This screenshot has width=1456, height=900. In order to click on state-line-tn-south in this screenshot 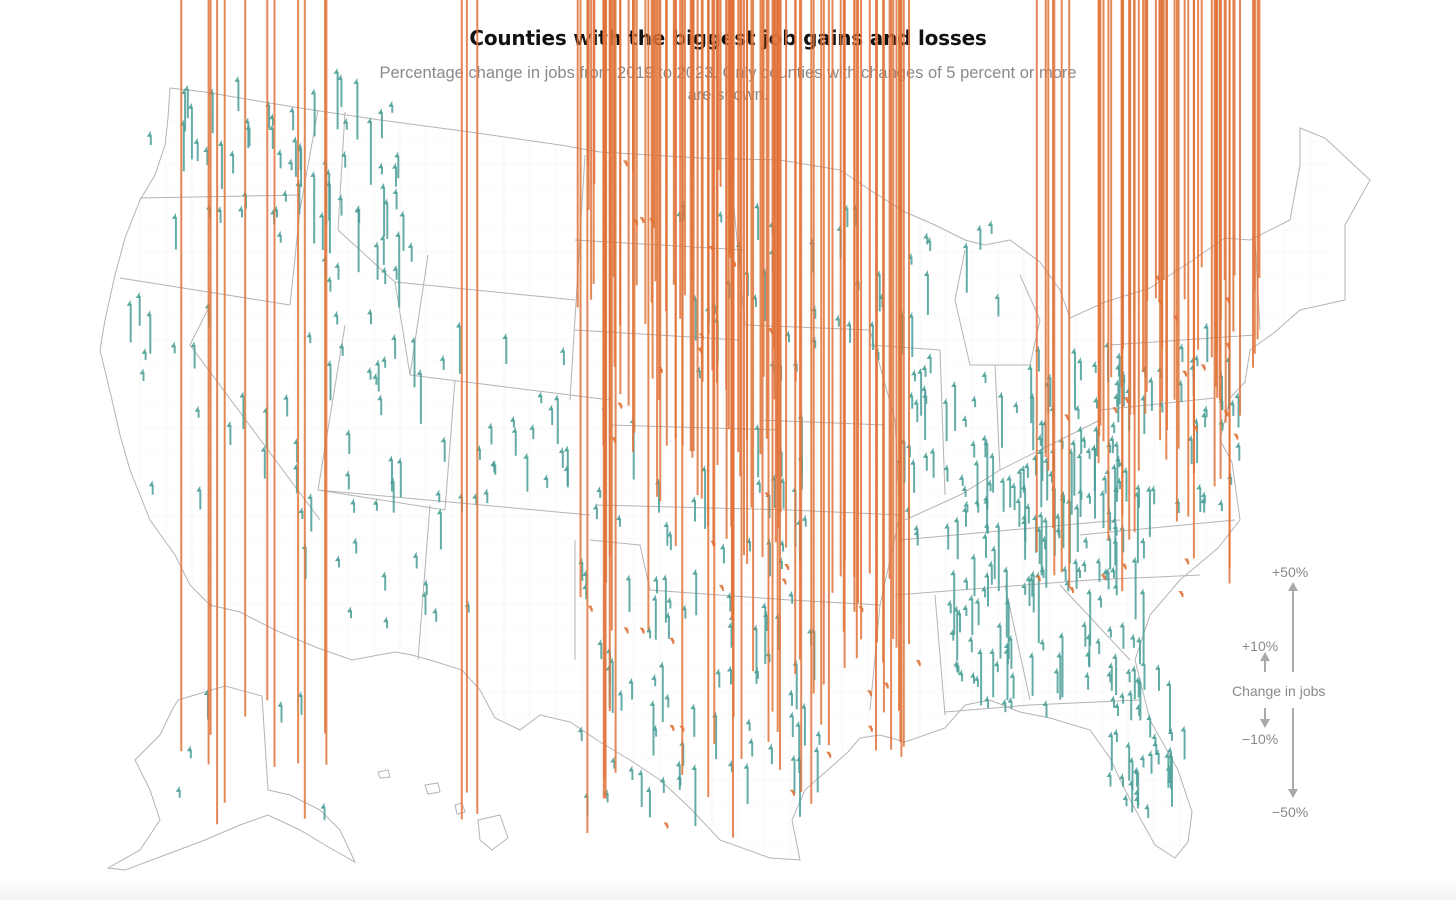, I will do `click(992, 587)`.